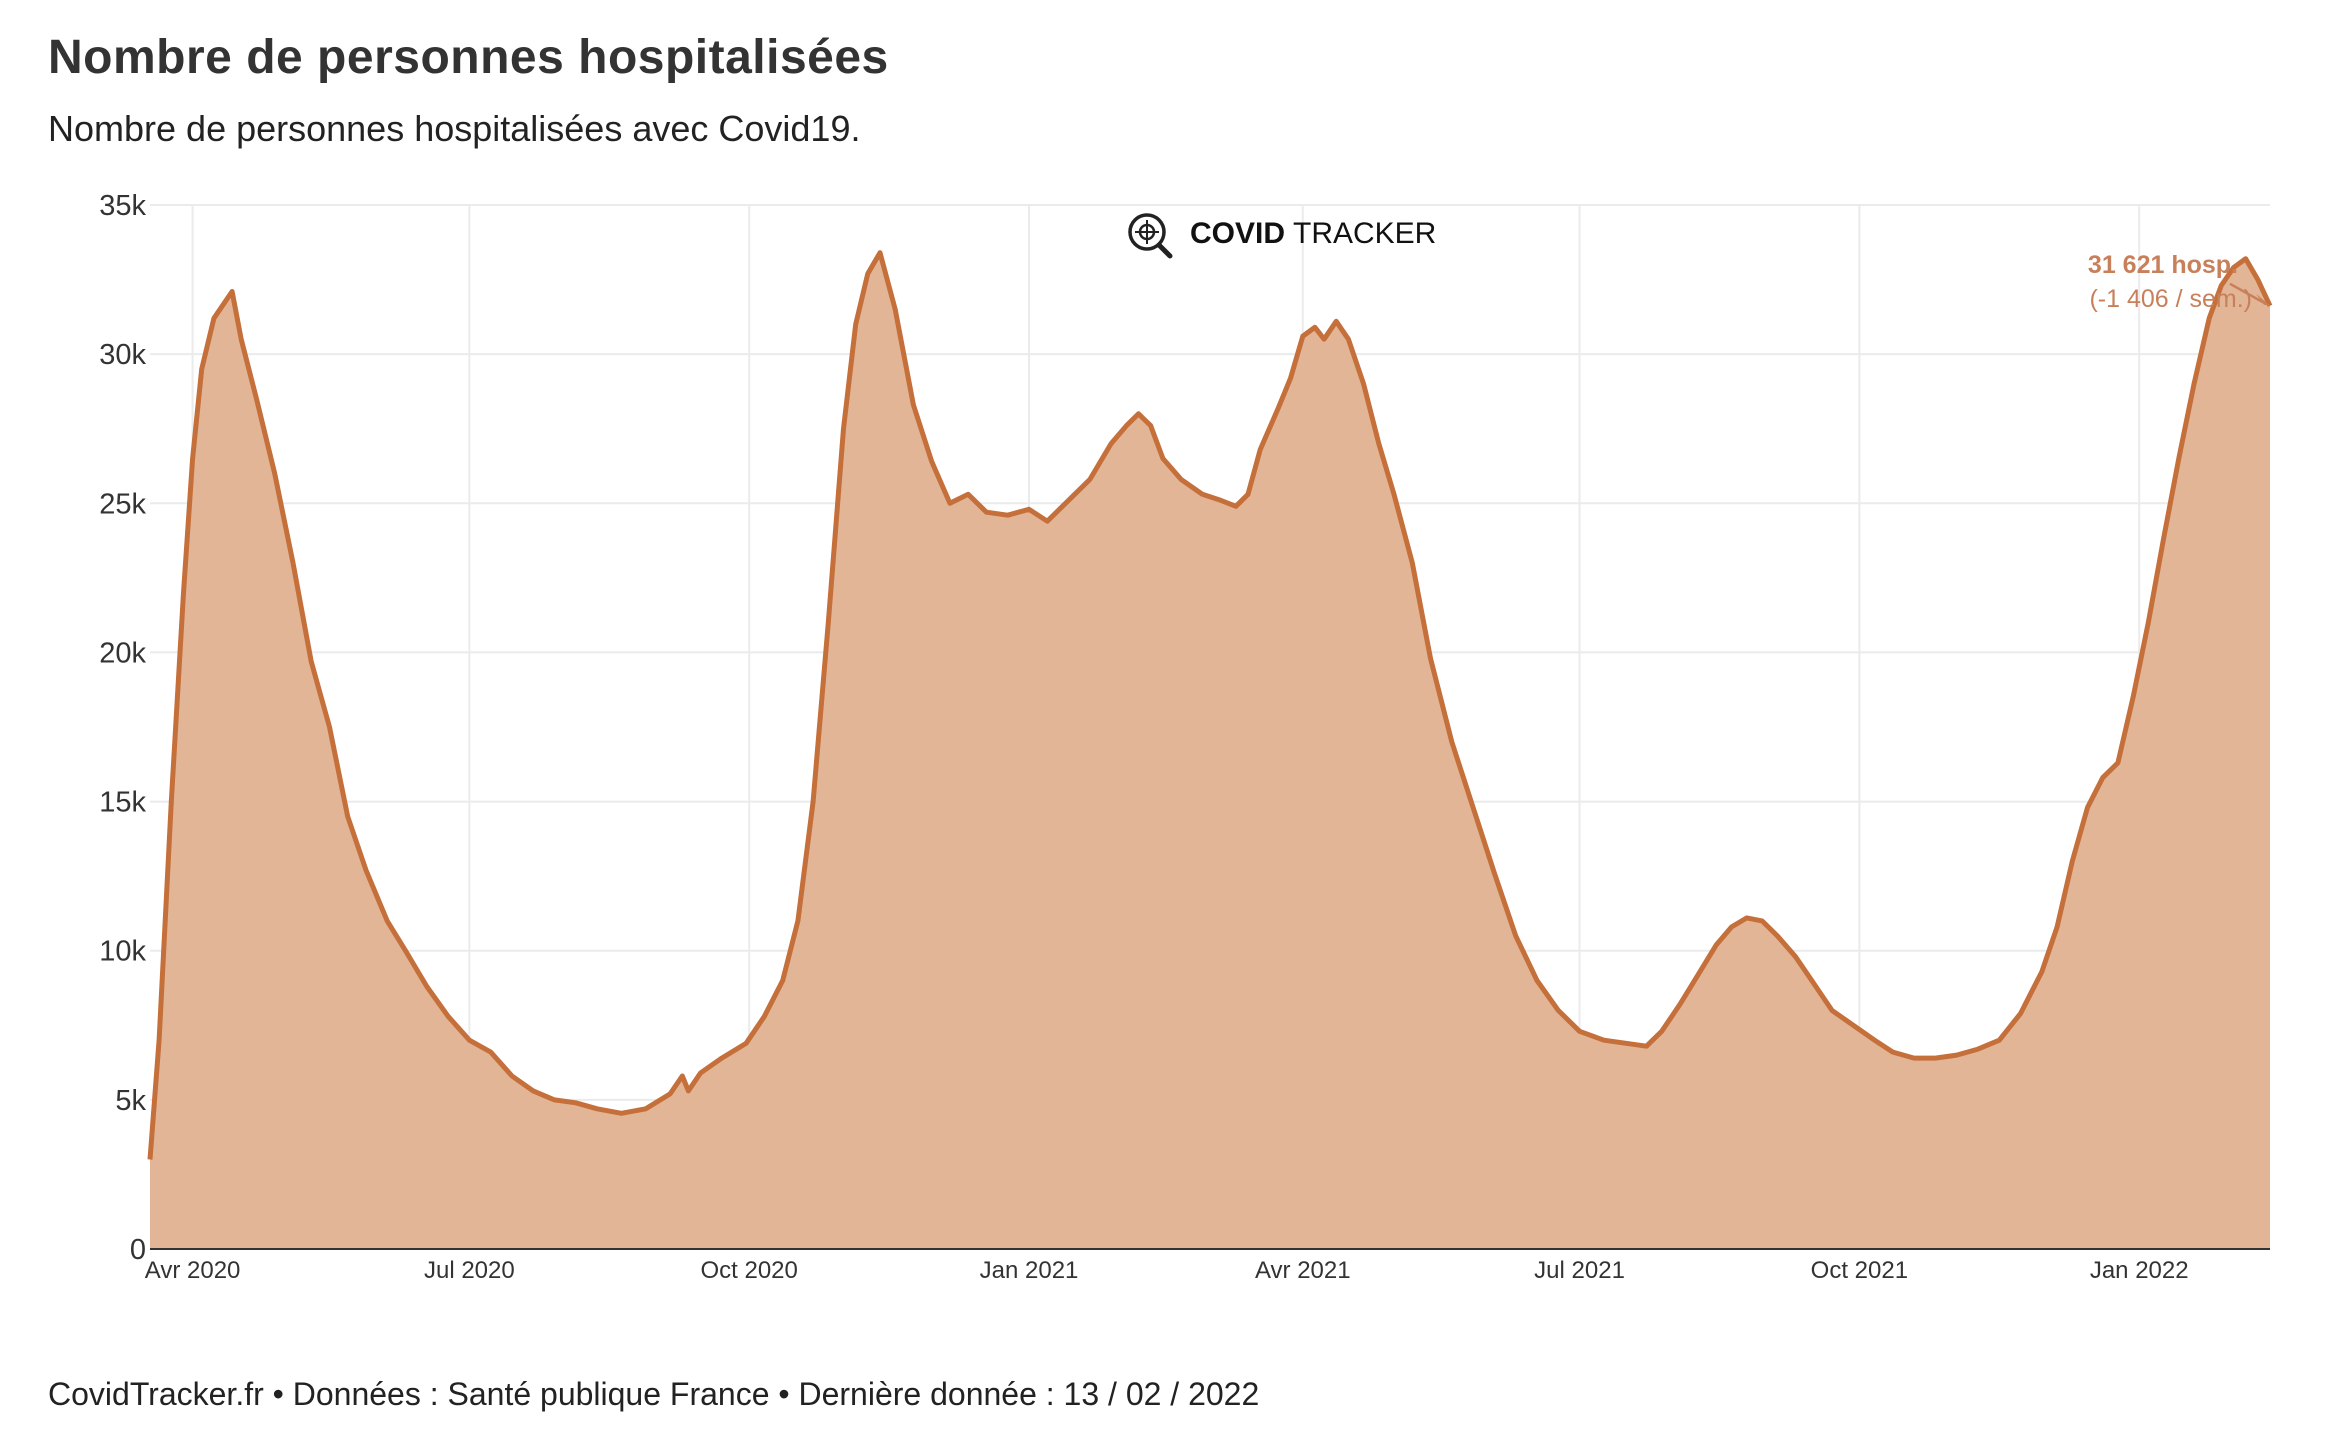 This screenshot has height=1438, width=2330. What do you see at coordinates (468, 57) in the screenshot?
I see `page-title: Nombre de personnes hospitalisées` at bounding box center [468, 57].